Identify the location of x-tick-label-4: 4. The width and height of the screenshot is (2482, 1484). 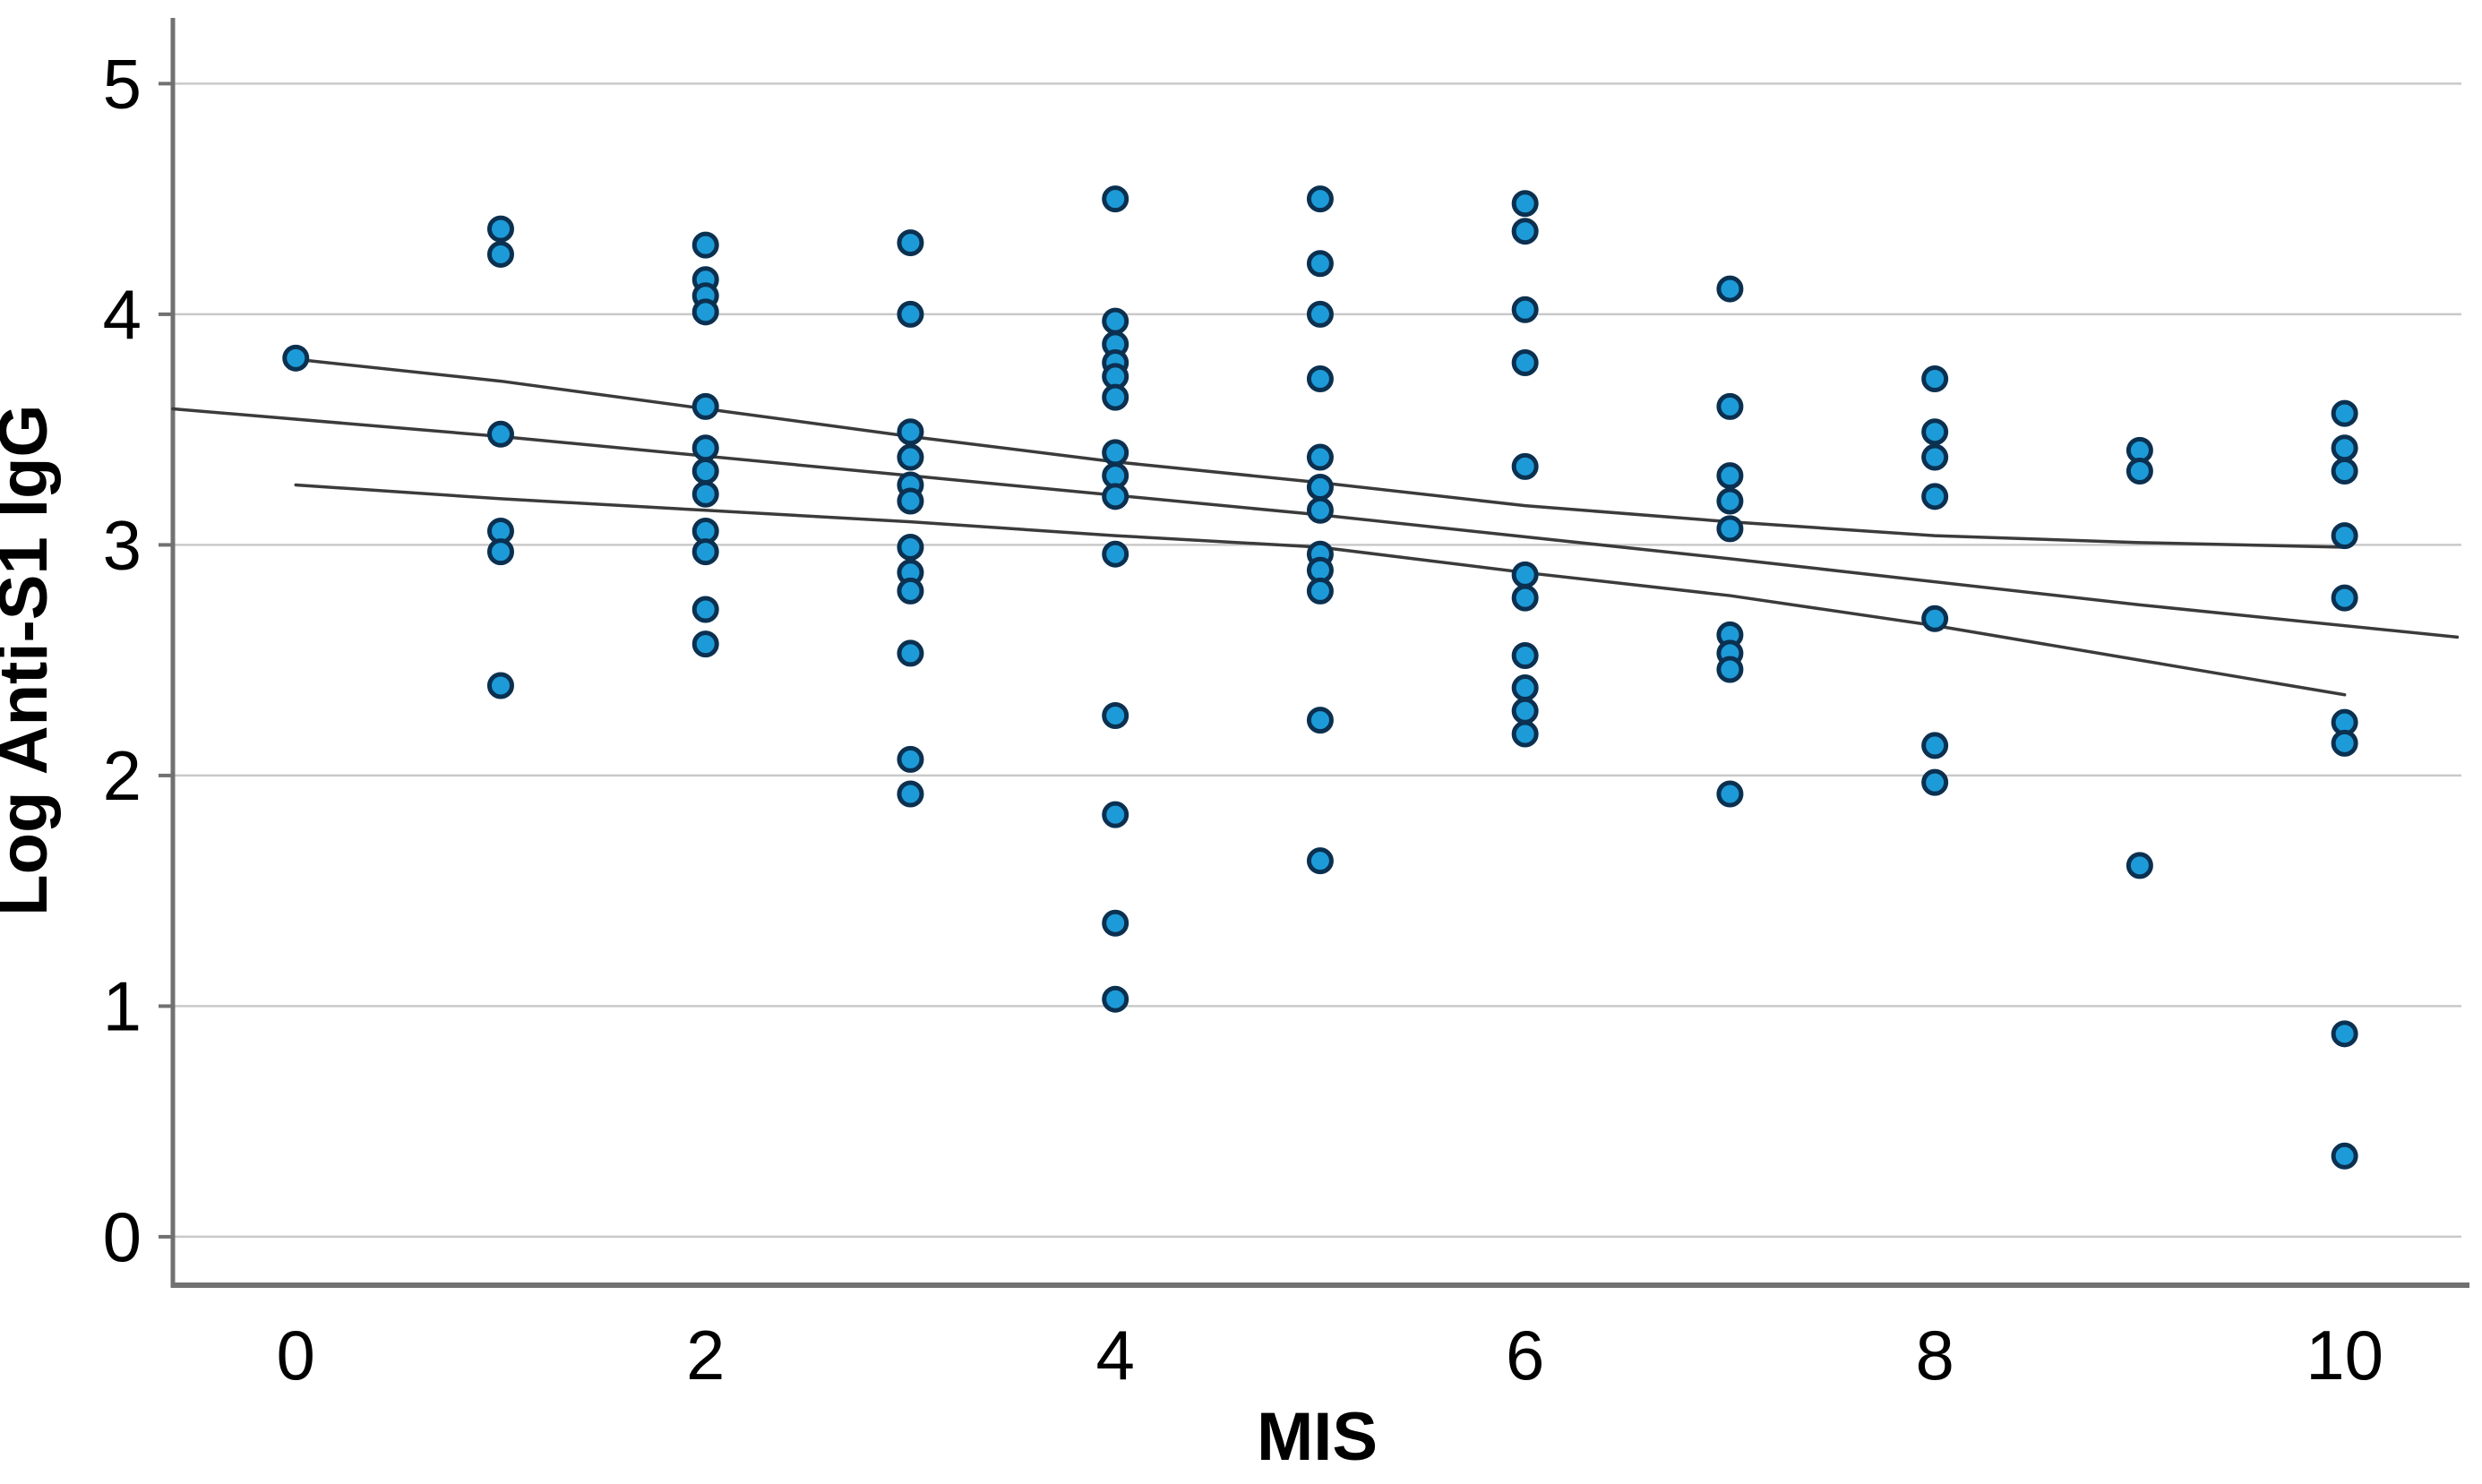
(1114, 1355).